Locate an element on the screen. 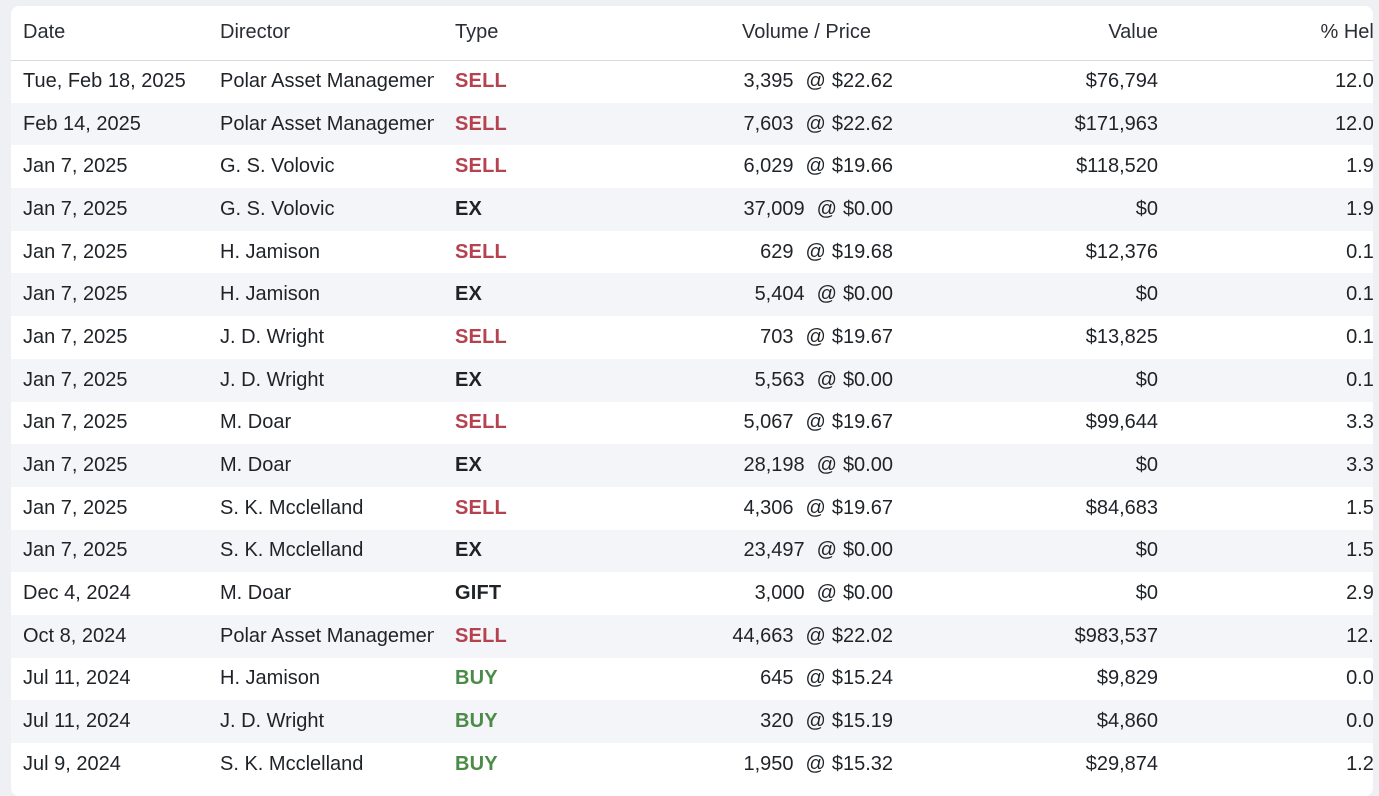 Image resolution: width=1379 pixels, height=796 pixels. volume-price-cell: 5,404 @ $0.00 is located at coordinates (721, 294).